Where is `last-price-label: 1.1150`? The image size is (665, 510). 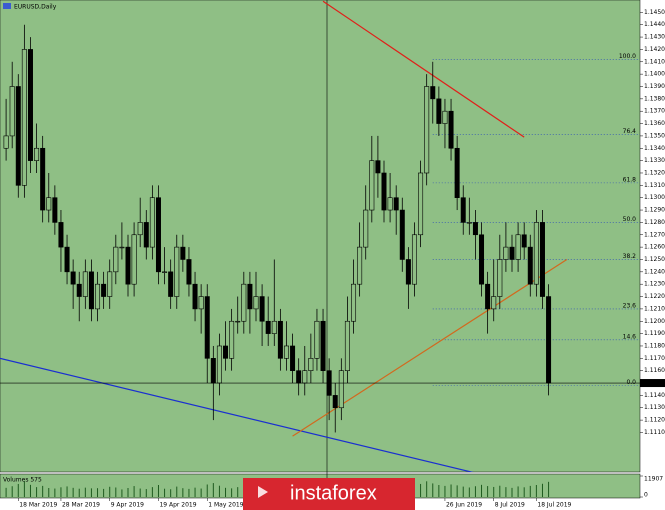 last-price-label: 1.1150 is located at coordinates (652, 383).